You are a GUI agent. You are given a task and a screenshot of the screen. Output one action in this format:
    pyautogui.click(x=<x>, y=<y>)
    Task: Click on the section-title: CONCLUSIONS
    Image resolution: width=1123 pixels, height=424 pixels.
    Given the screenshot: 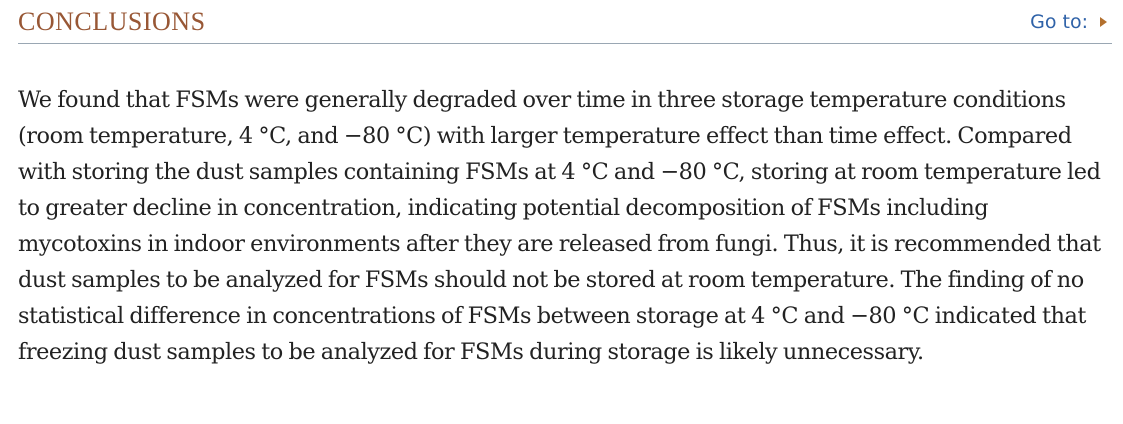 What is the action you would take?
    pyautogui.click(x=112, y=21)
    